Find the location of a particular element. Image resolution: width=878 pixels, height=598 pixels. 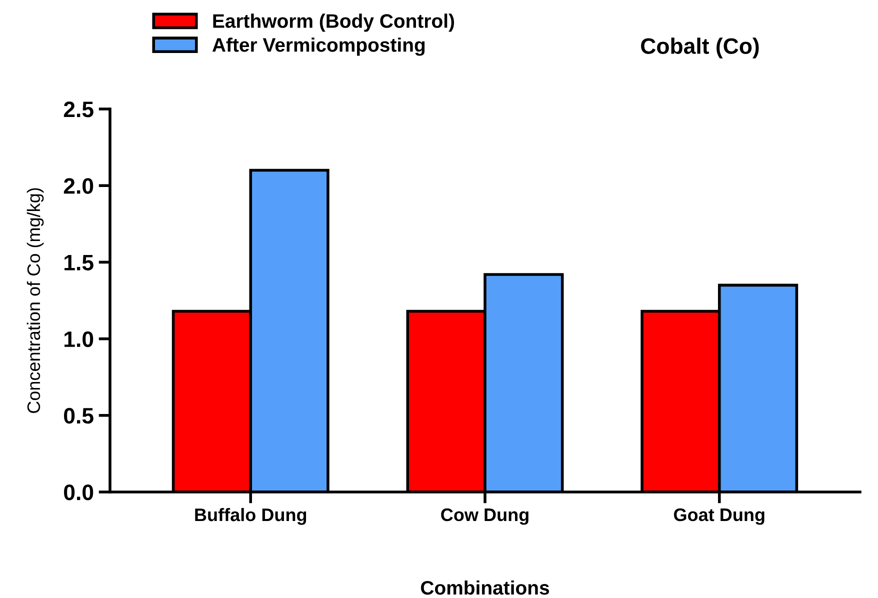

y-tick-label: 1.5 is located at coordinates (79, 262).